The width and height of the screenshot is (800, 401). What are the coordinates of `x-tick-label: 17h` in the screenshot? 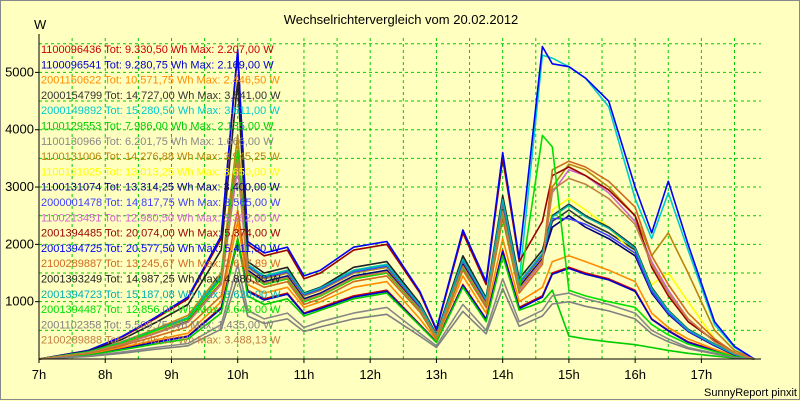 It's located at (702, 374).